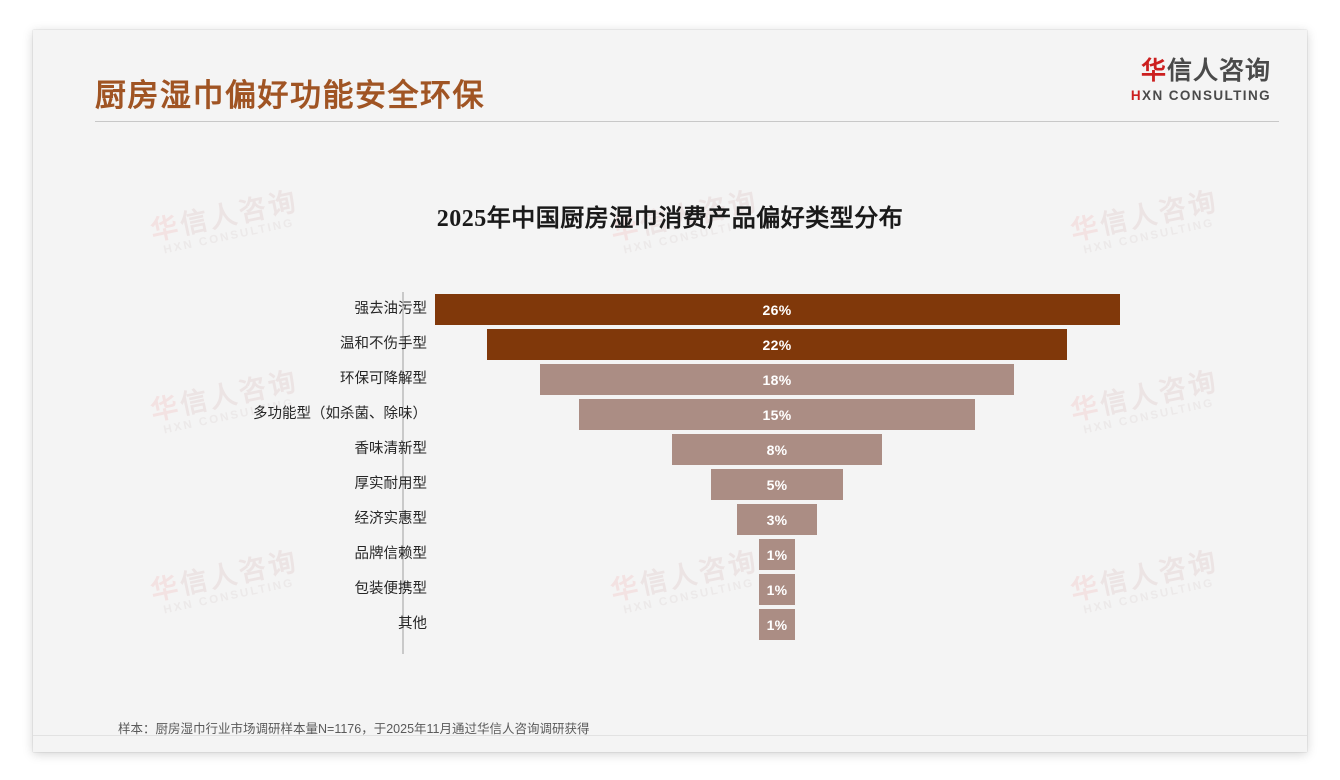  What do you see at coordinates (1215, 751) in the screenshot?
I see `site-url: www.hxrcon.com` at bounding box center [1215, 751].